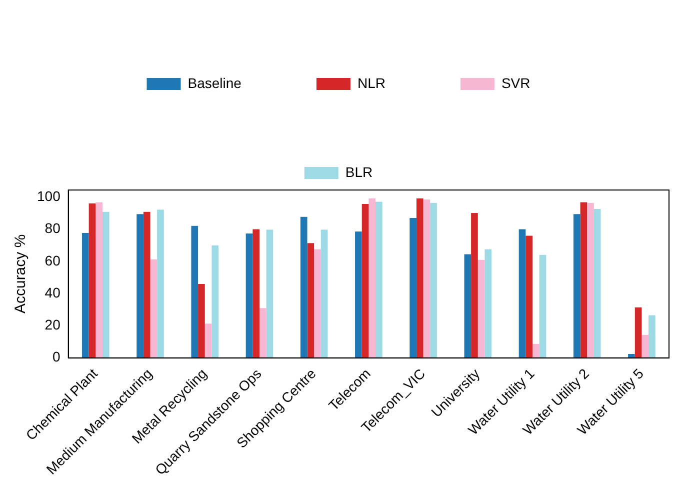  I want to click on legend-label: SVR, so click(515, 82).